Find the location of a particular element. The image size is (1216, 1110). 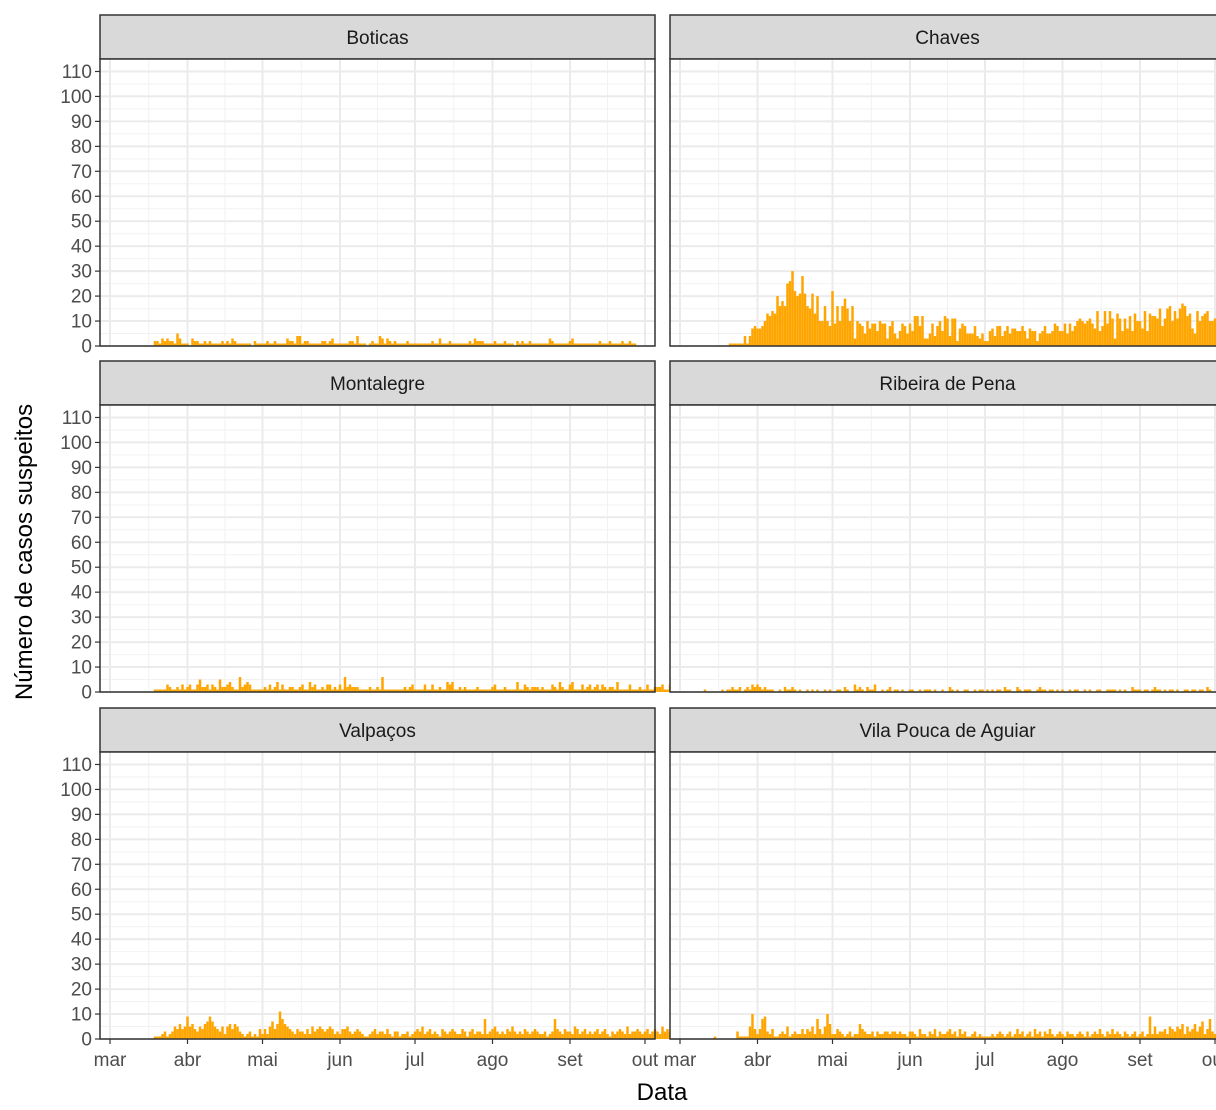

x-tick-label: out is located at coordinates (645, 1060).